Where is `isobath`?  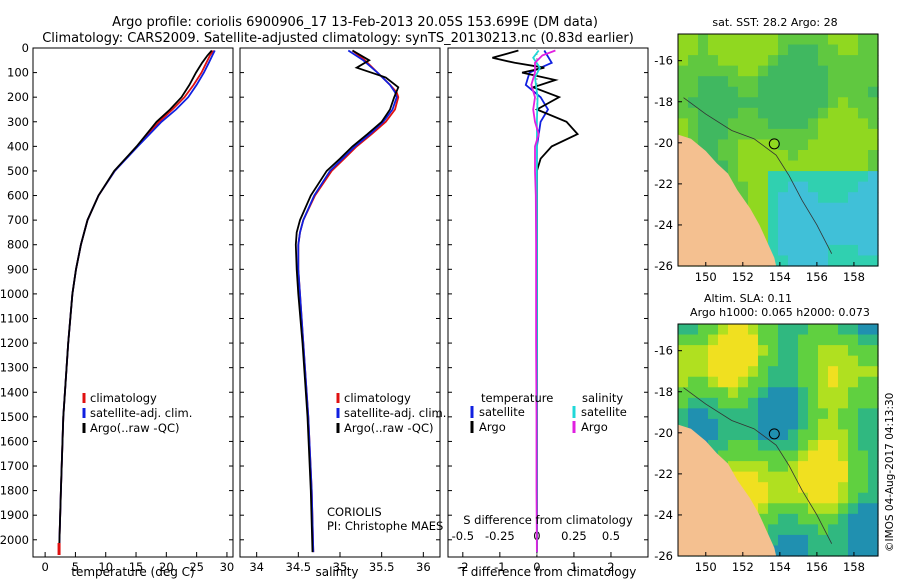
isobath is located at coordinates (758, 465).